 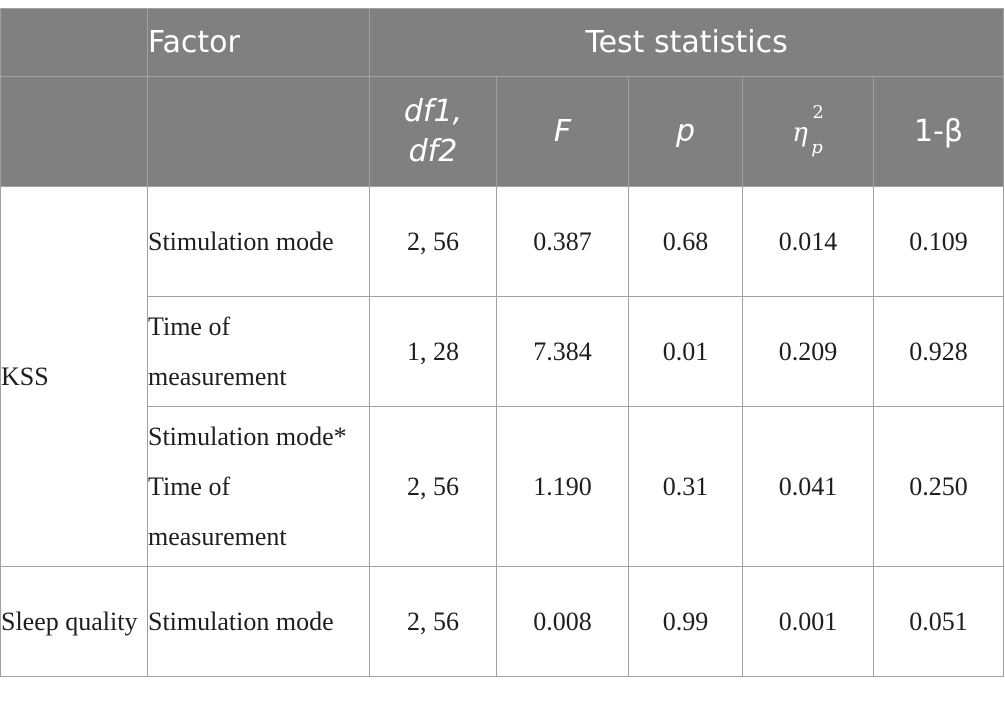 What do you see at coordinates (808, 486) in the screenshot?
I see `eta-cell: 0.041` at bounding box center [808, 486].